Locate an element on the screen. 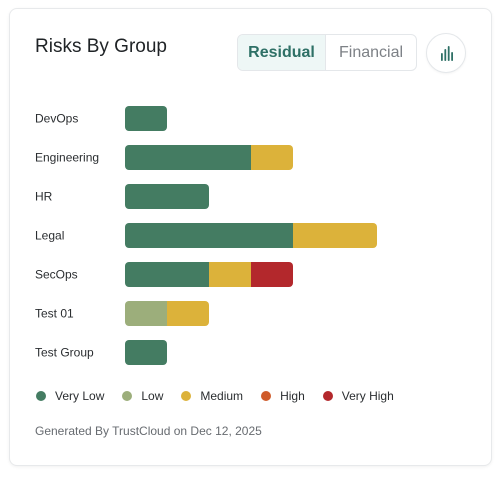 Image resolution: width=500 pixels, height=477 pixels. legend-item-high: High is located at coordinates (283, 396).